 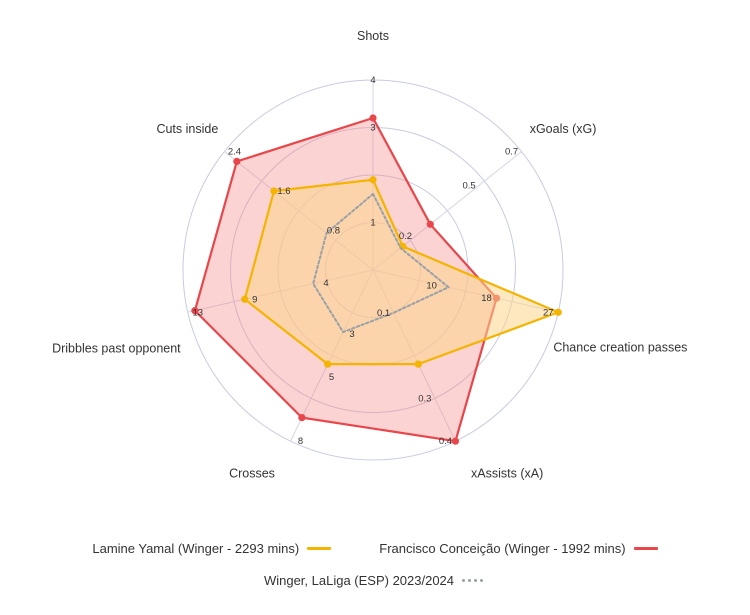 I want to click on tick-label: 0.5, so click(x=468, y=185).